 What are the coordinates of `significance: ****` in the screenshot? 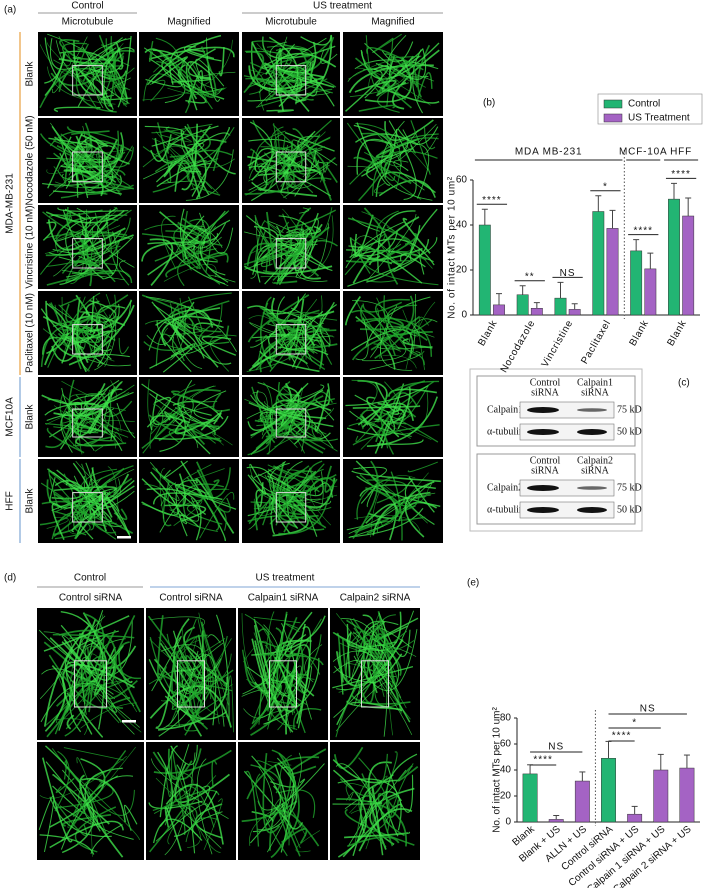 It's located at (681, 174).